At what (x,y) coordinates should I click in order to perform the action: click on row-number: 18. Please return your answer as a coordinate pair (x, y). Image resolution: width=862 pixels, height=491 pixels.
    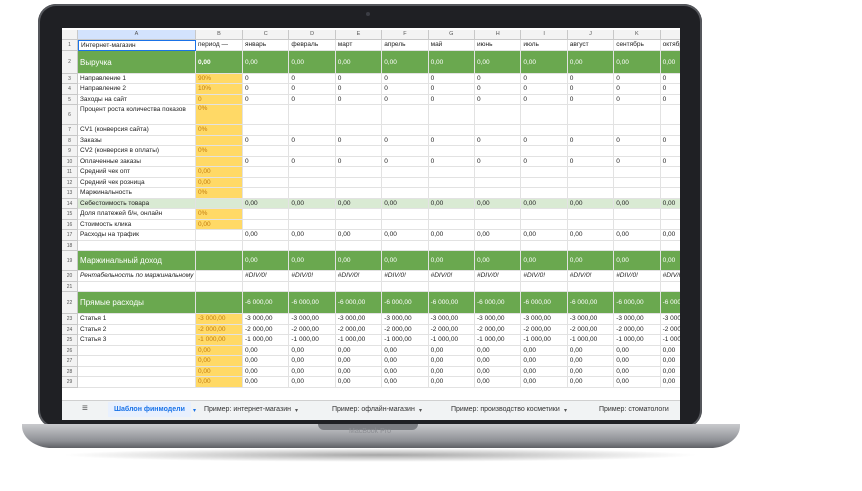
    Looking at the image, I should click on (70, 245).